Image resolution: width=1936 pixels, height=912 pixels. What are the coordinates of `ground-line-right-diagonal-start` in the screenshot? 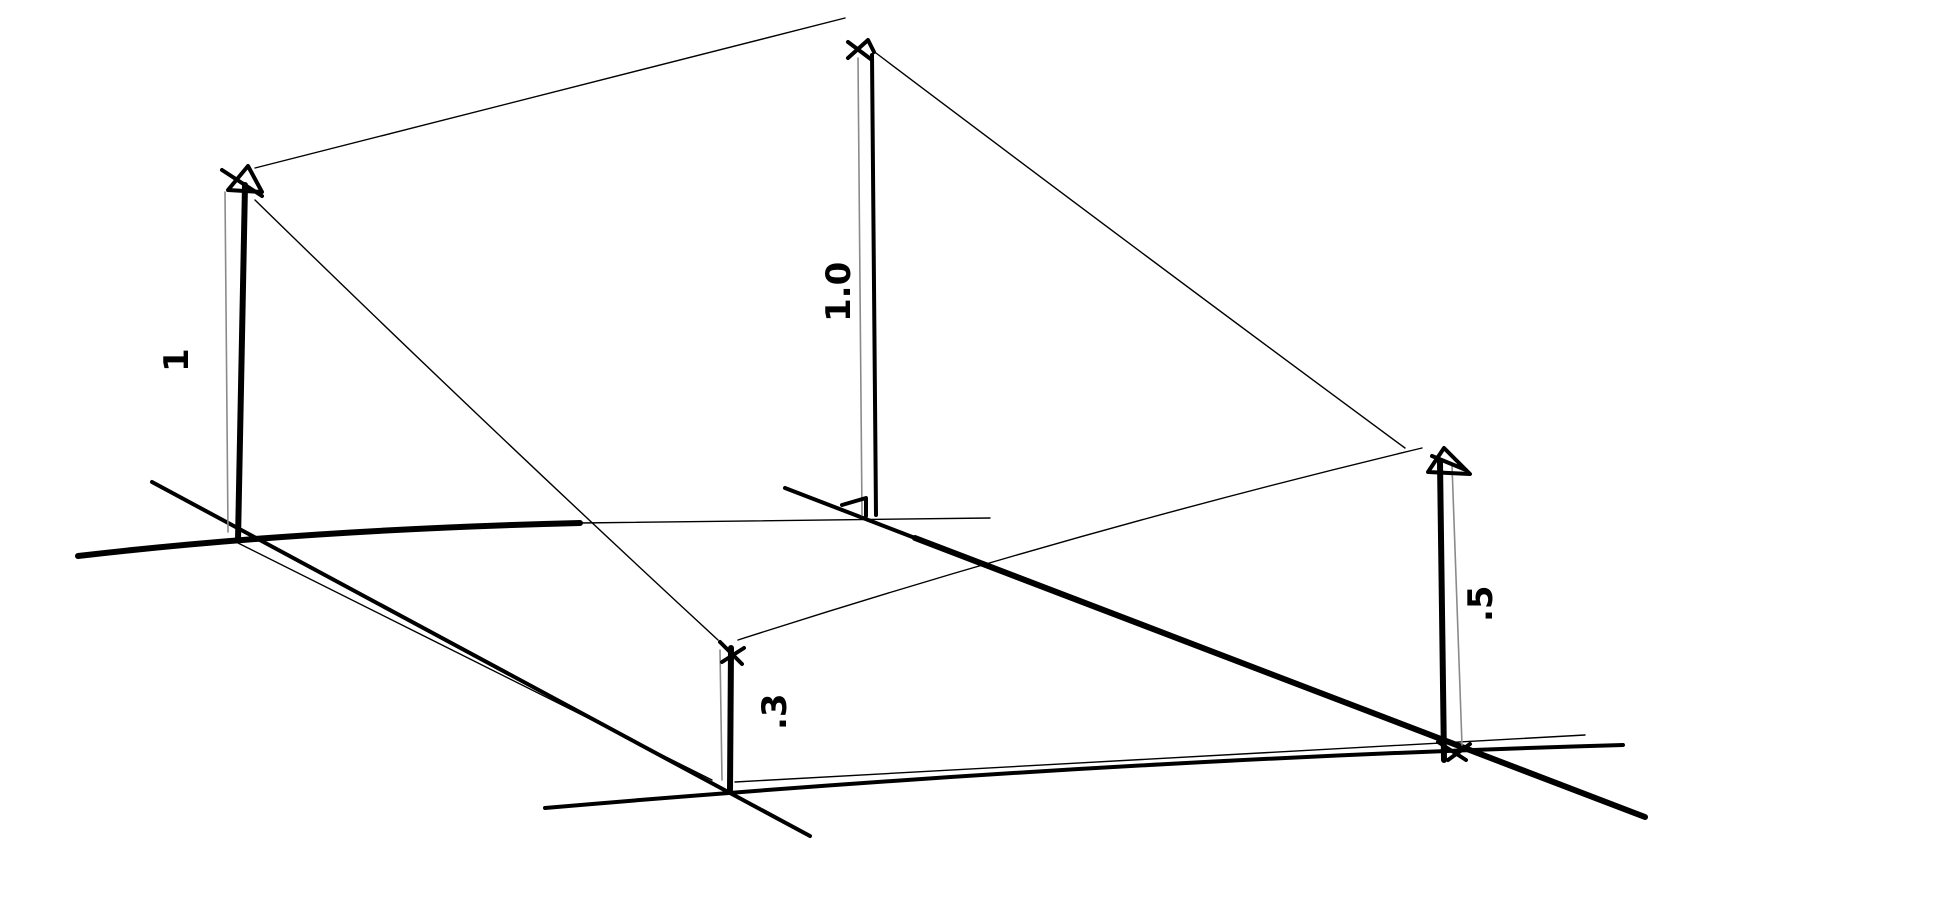 It's located at (850, 513).